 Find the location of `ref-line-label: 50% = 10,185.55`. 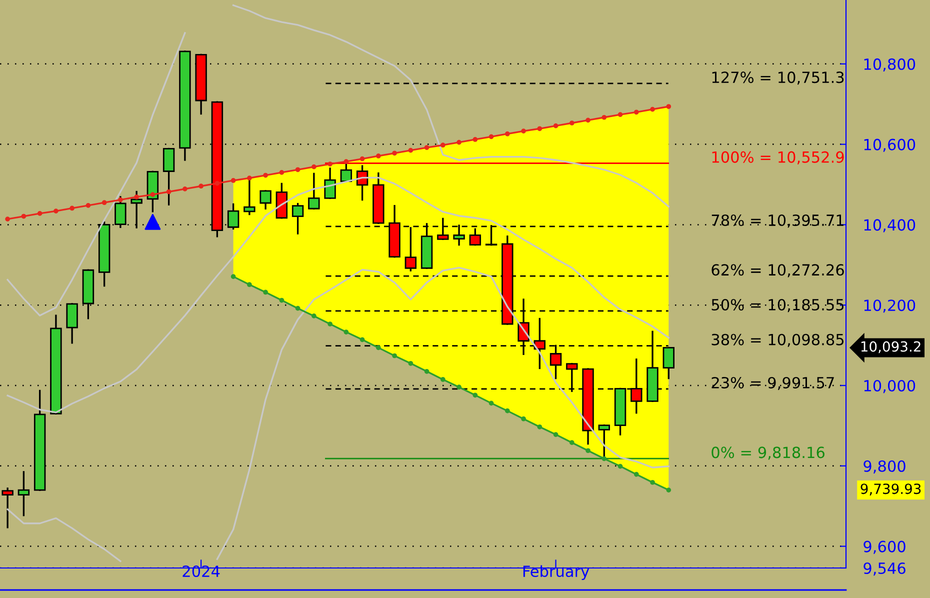

ref-line-label: 50% = 10,185.55 is located at coordinates (778, 305).